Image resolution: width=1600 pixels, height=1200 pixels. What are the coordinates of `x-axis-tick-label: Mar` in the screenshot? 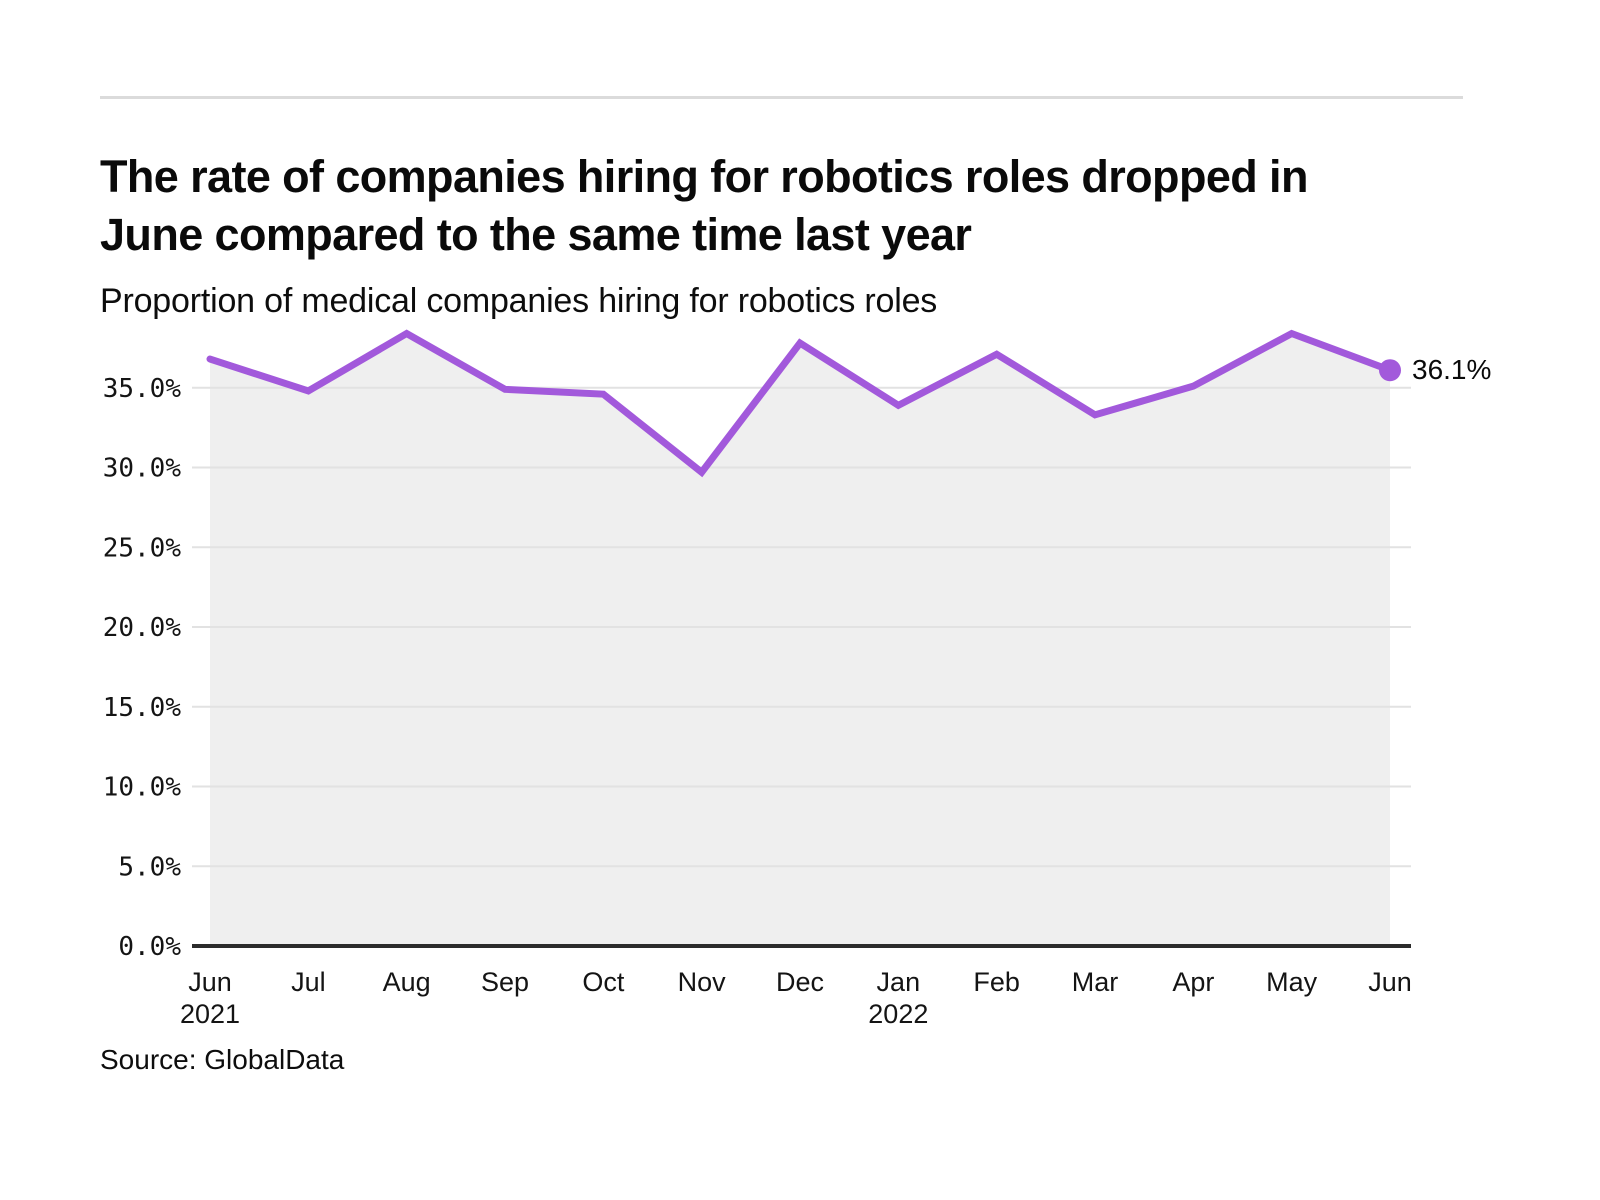 It's located at (1095, 982).